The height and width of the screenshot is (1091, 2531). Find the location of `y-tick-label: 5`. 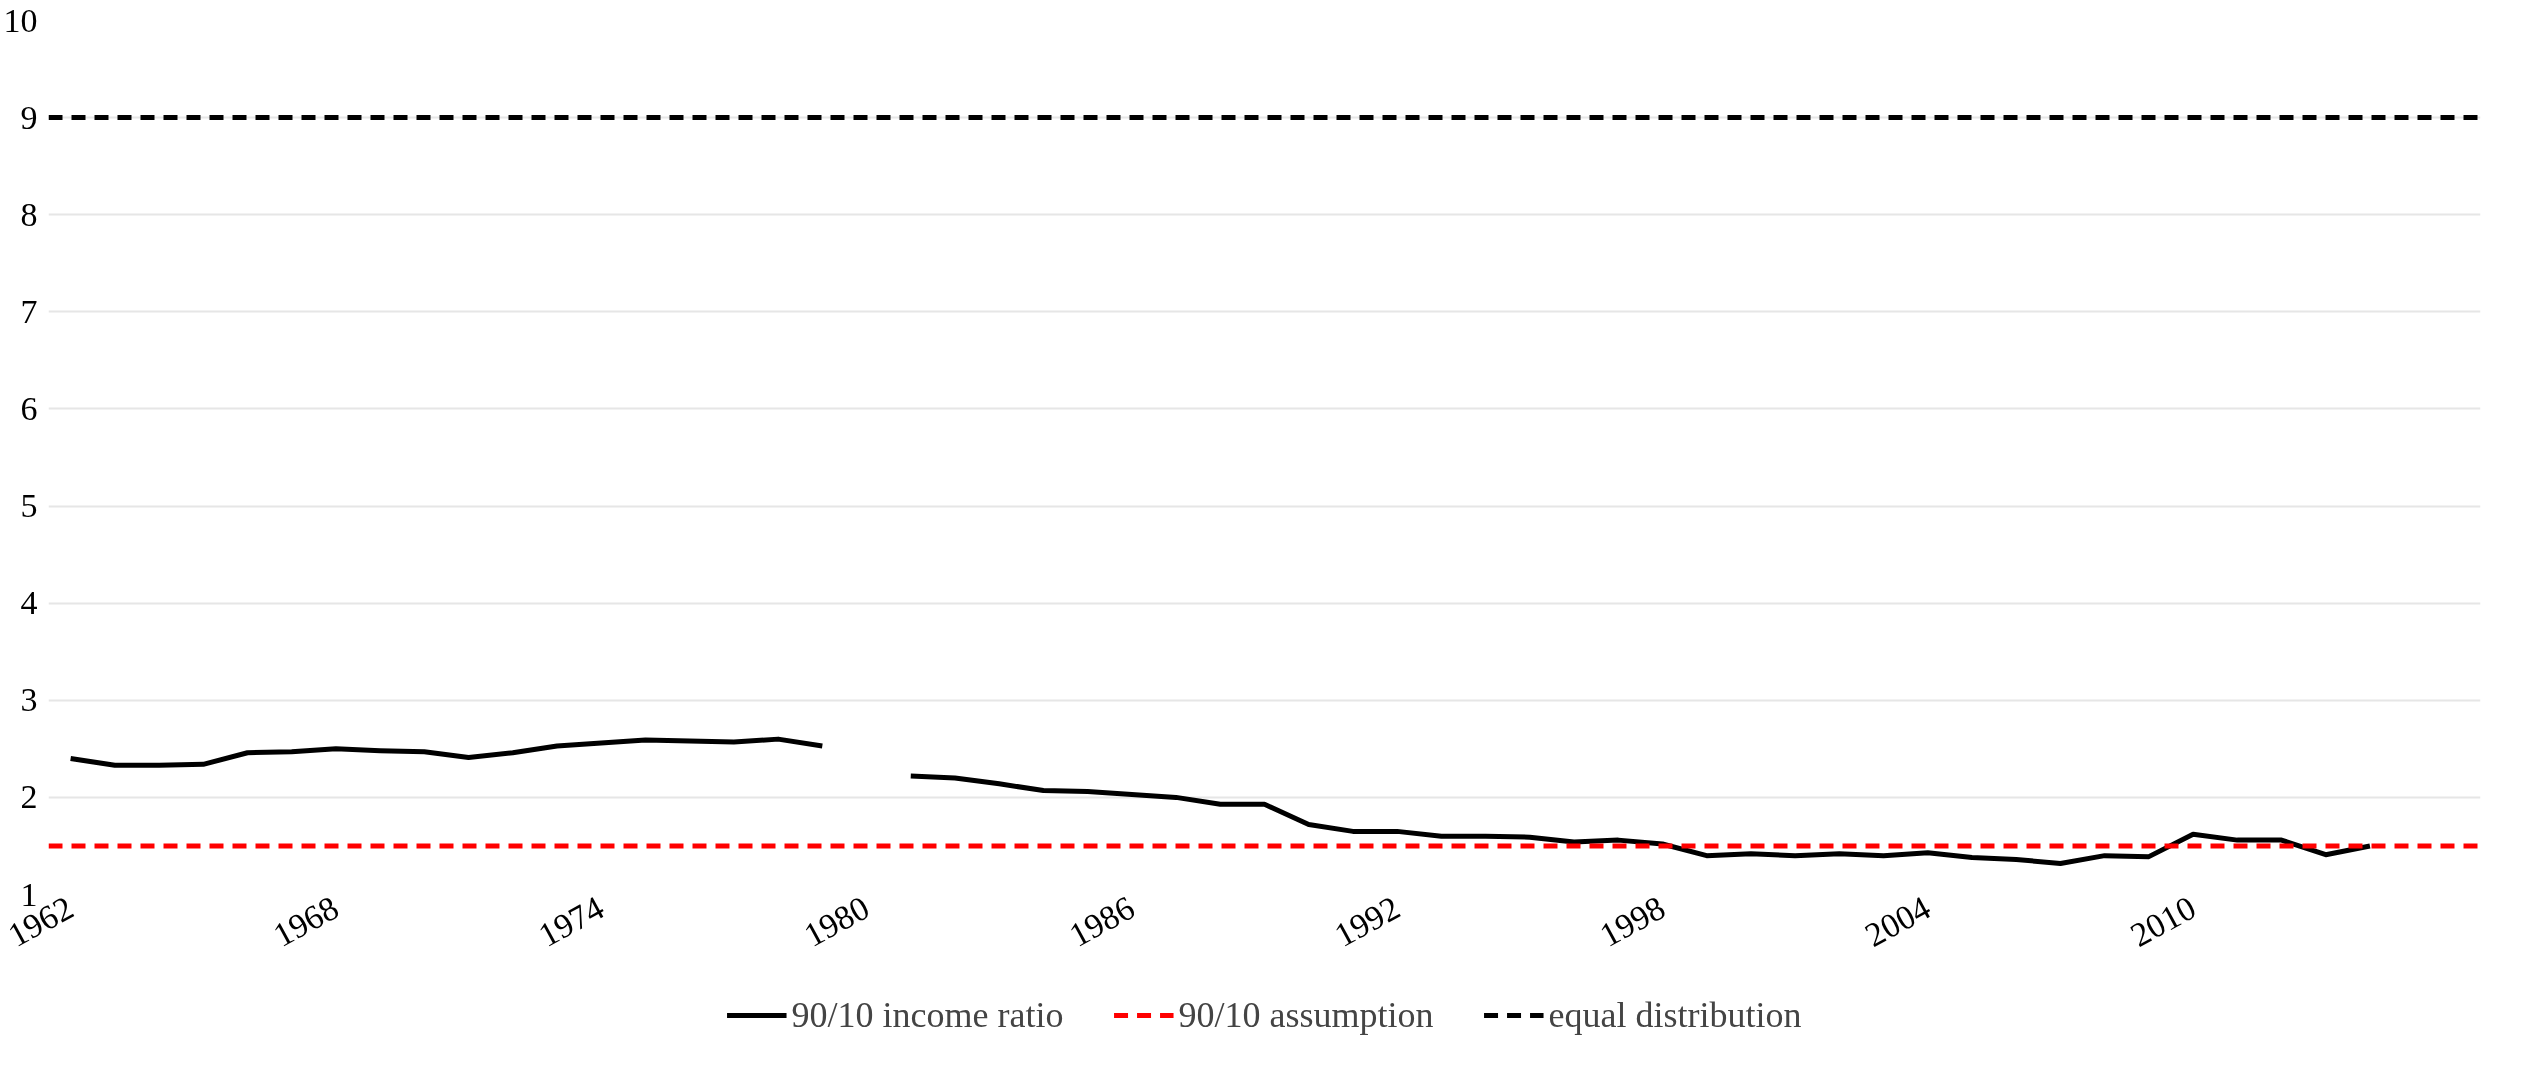

y-tick-label: 5 is located at coordinates (29, 506).